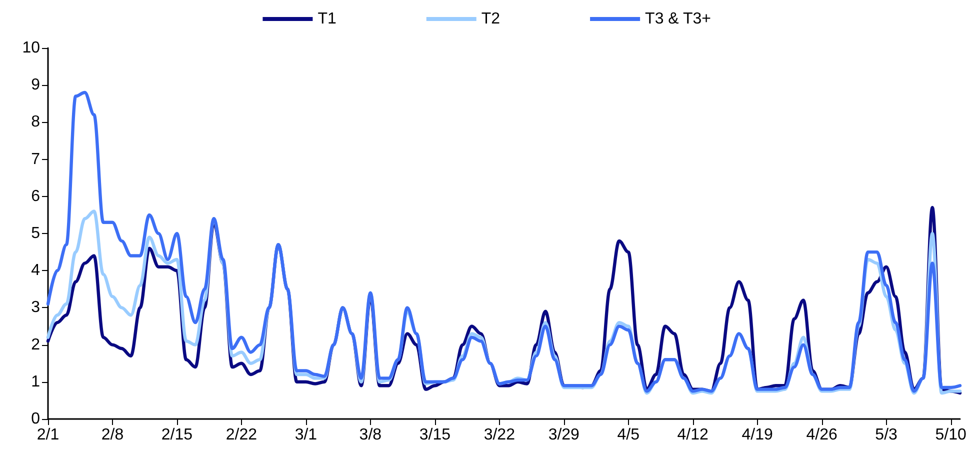  I want to click on y-tick-label: 0, so click(35, 419).